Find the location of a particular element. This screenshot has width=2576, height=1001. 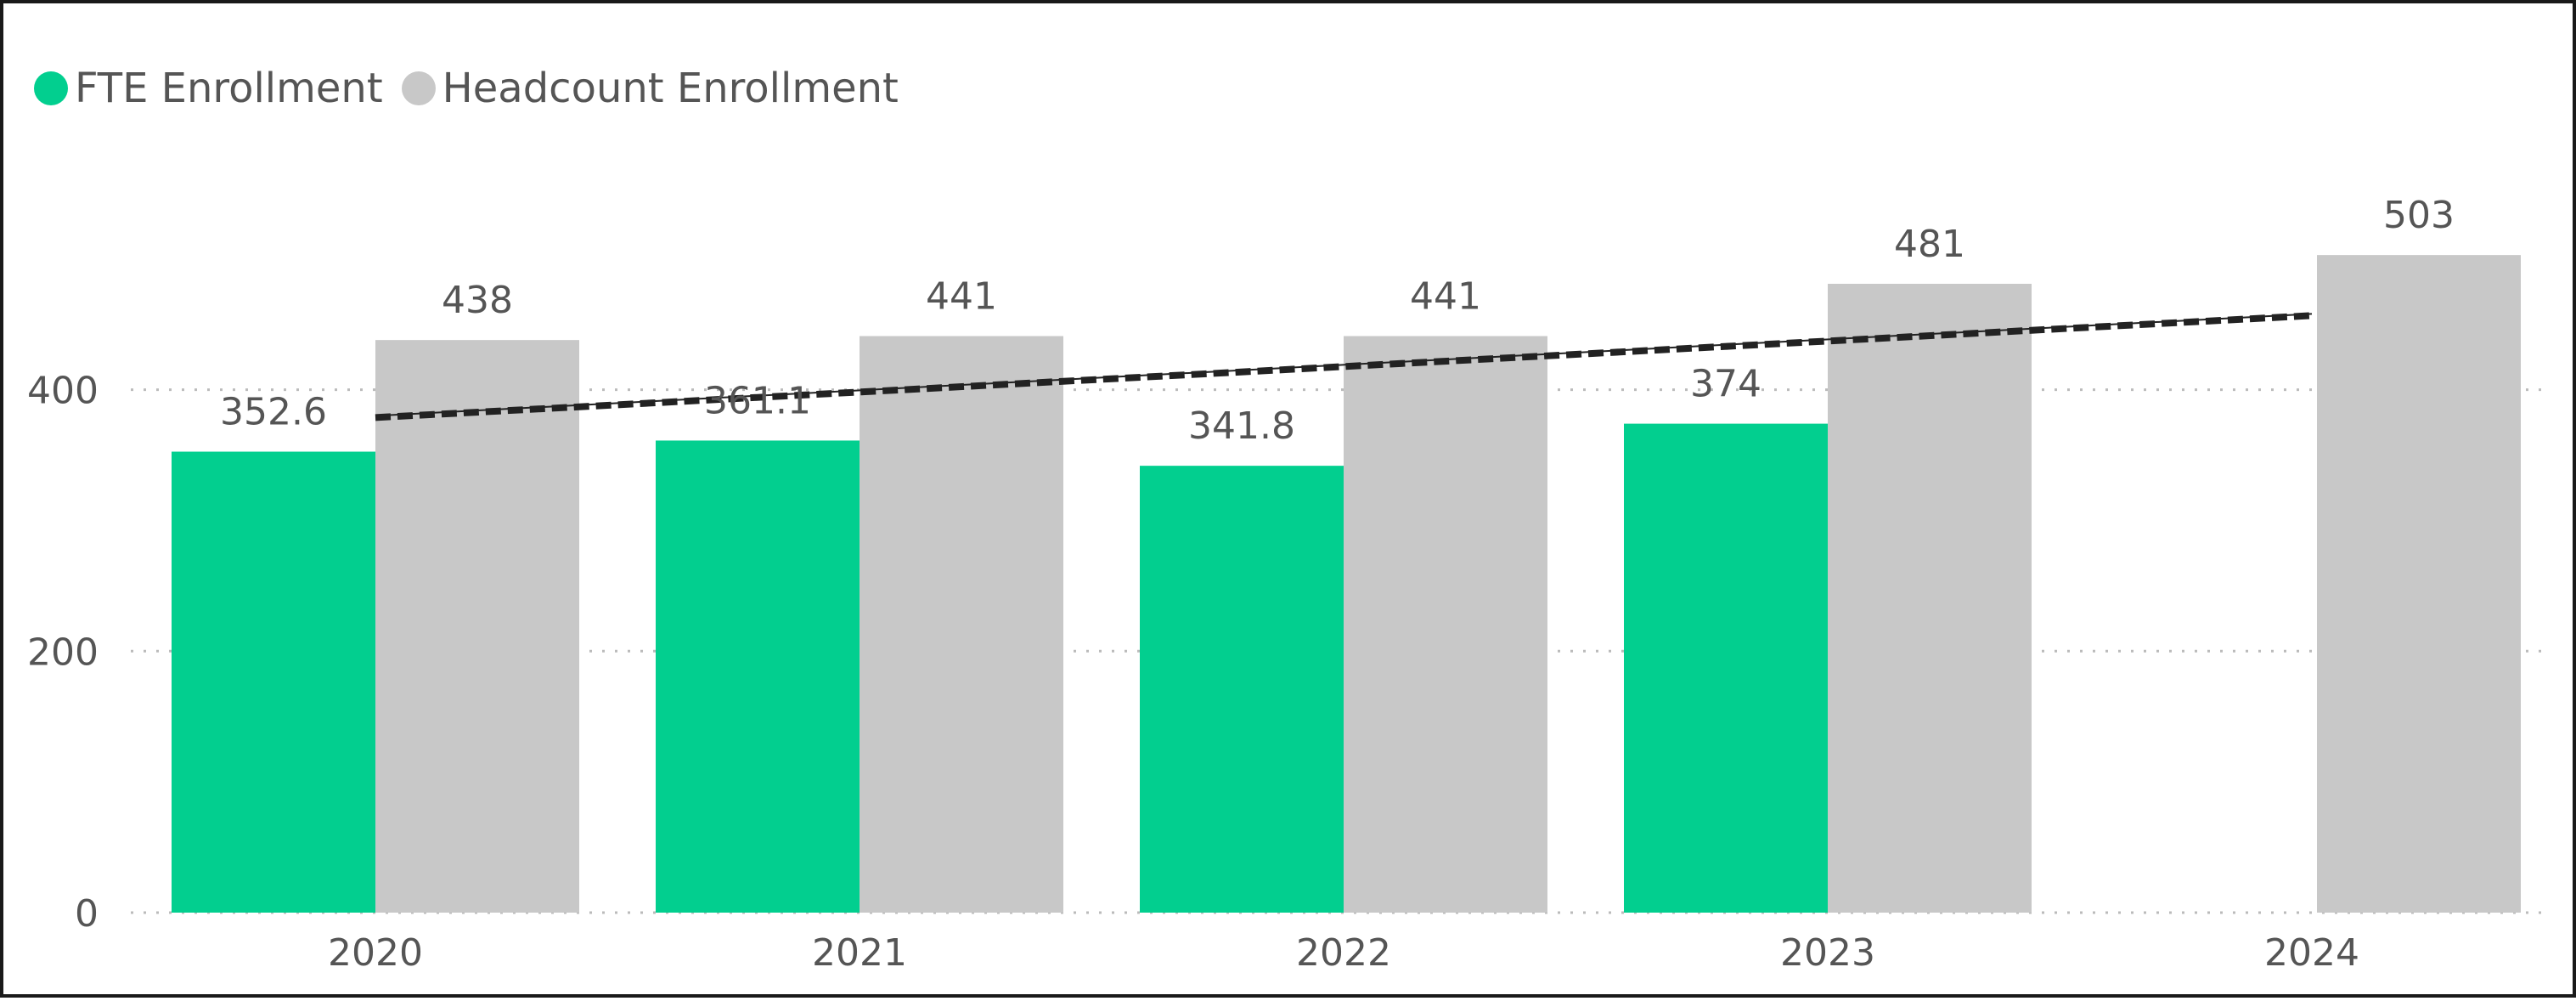

bar-headcount-2020 is located at coordinates (477, 626).